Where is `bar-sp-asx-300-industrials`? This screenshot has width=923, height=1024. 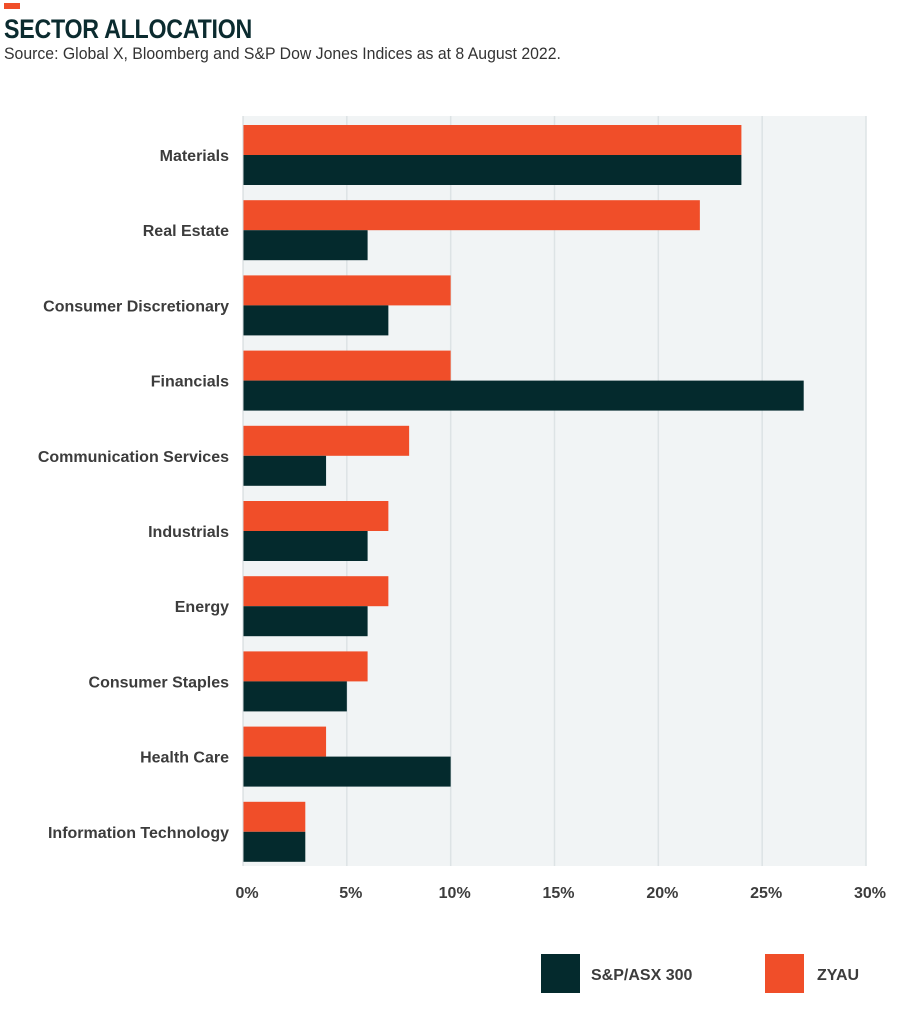 bar-sp-asx-300-industrials is located at coordinates (305, 546).